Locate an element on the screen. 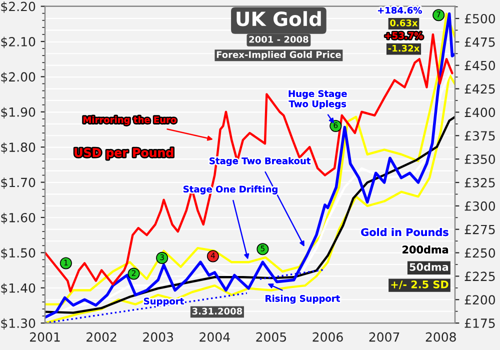  y-tick-label: $1.80 is located at coordinates (18, 148).